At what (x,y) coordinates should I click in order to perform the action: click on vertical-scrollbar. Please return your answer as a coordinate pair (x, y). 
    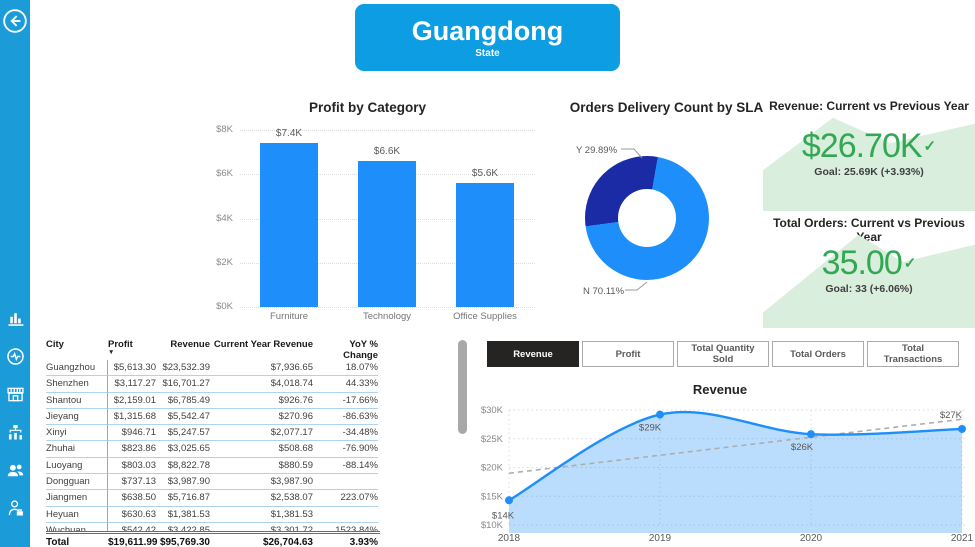
    Looking at the image, I should click on (462, 387).